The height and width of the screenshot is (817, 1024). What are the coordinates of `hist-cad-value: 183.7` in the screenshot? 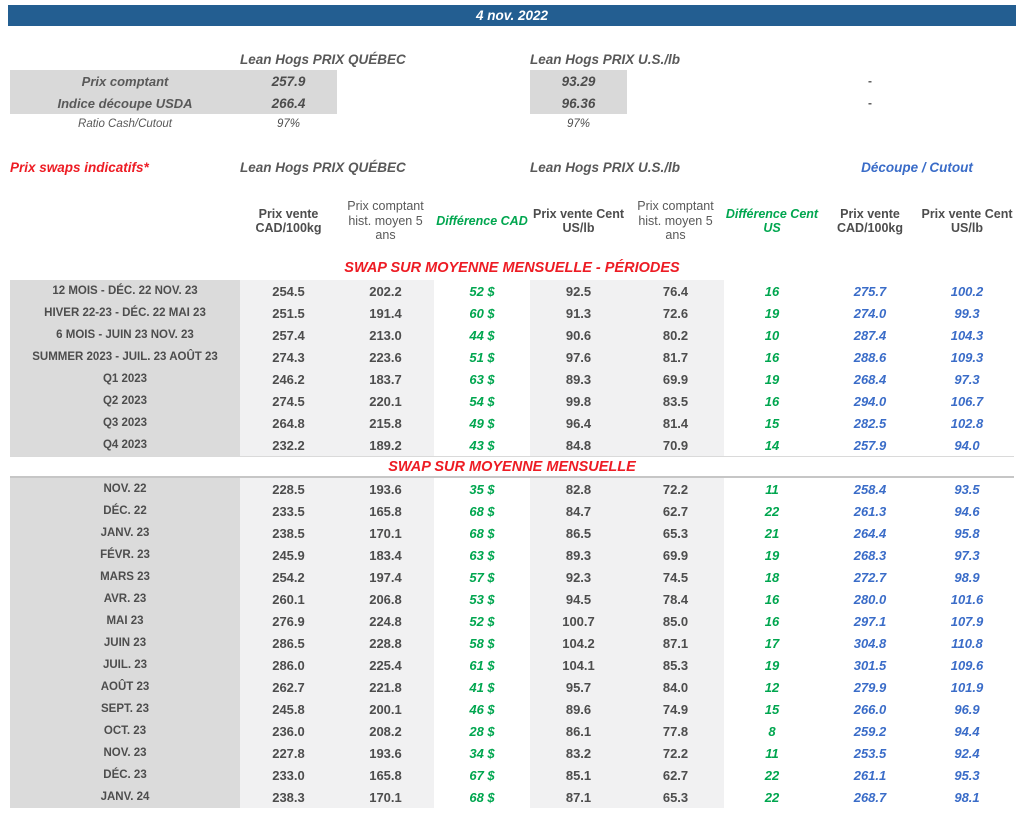 It's located at (385, 379).